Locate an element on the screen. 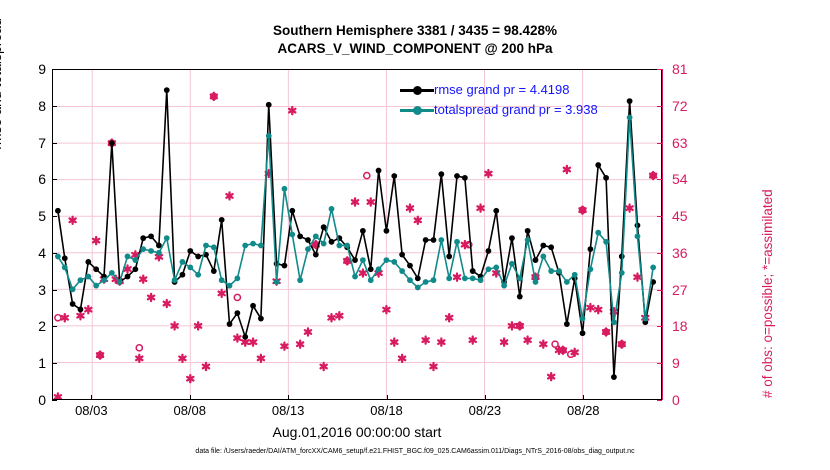 The width and height of the screenshot is (830, 470). y-tick-left-1: 1 is located at coordinates (42, 363).